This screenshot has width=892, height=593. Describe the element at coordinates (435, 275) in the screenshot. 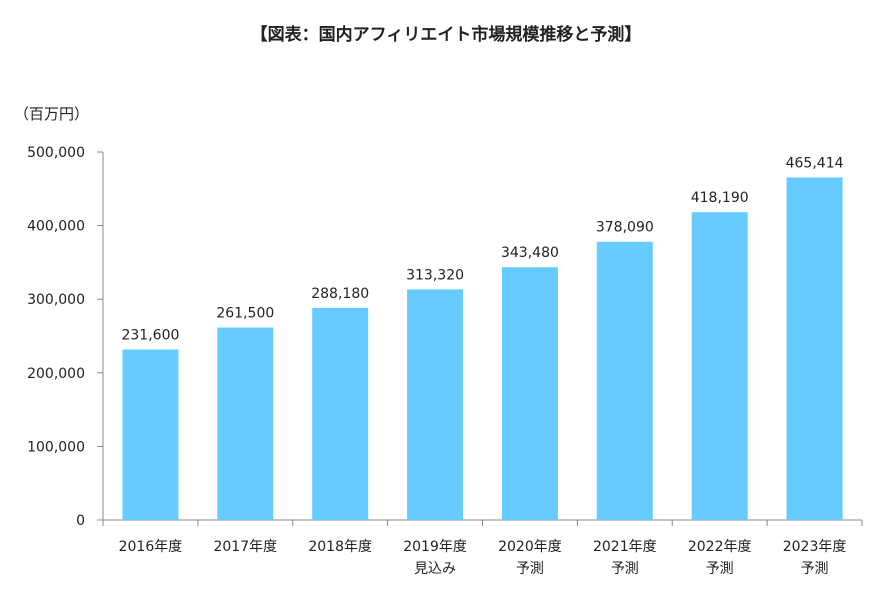

I see `data-label: 313,320` at that location.